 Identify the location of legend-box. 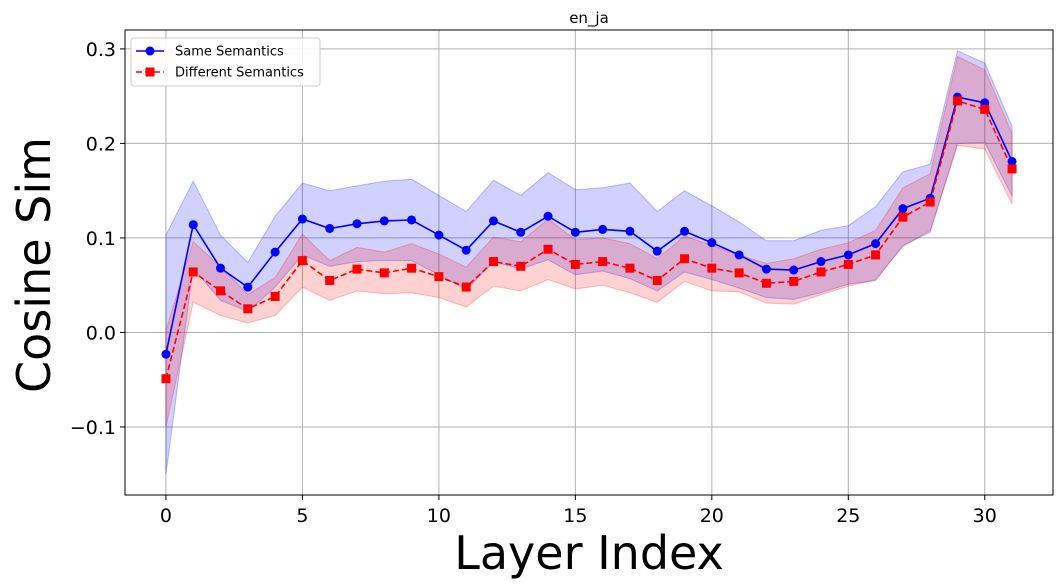
(225, 62).